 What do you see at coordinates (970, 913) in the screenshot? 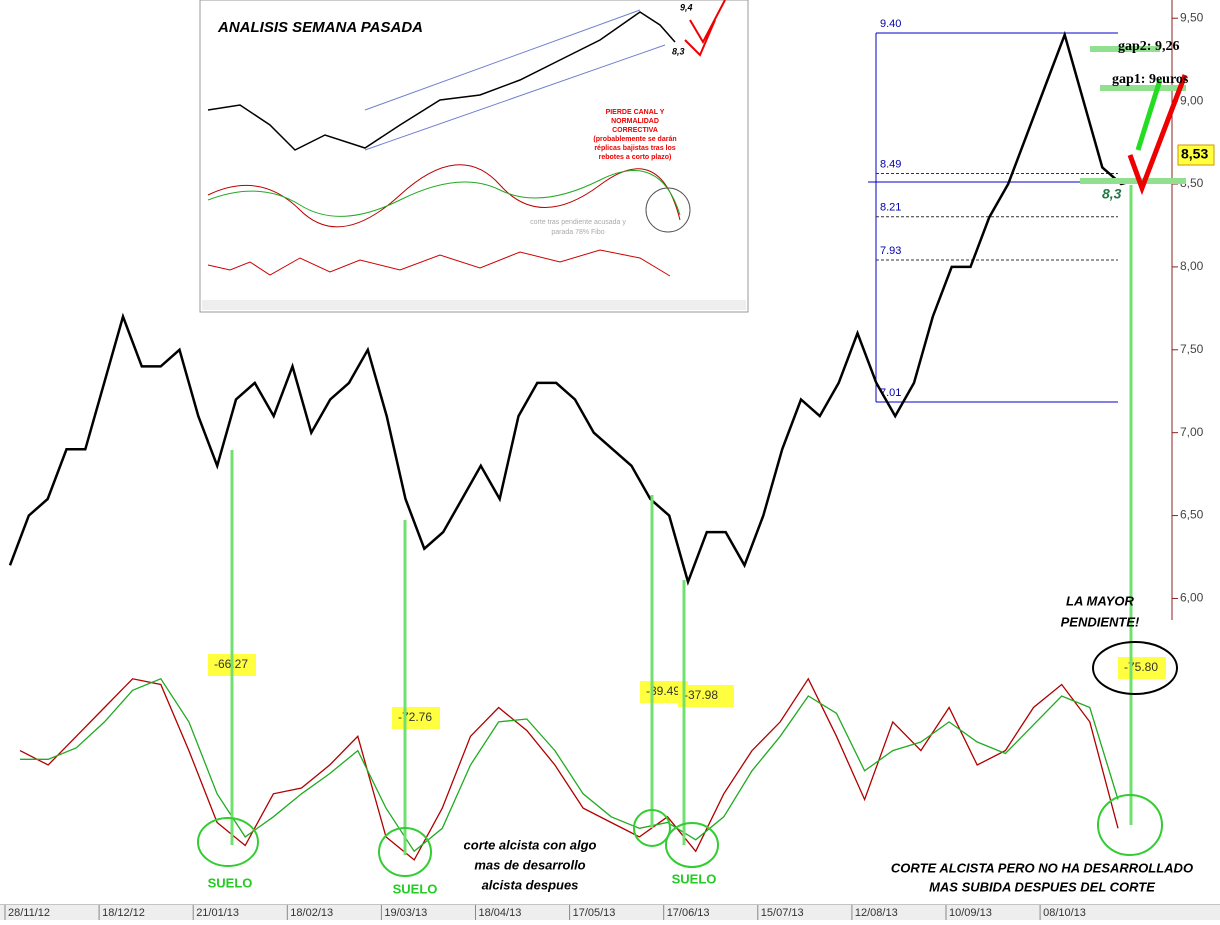
I see `x-tick-label: 10/09/13` at bounding box center [970, 913].